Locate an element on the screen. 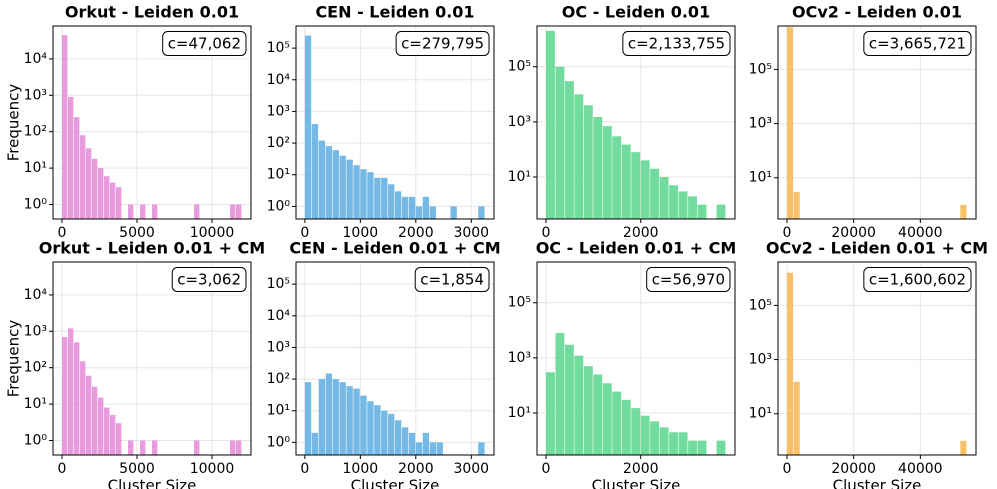 This screenshot has width=997, height=489. x-tick-label: 1000 is located at coordinates (361, 469).